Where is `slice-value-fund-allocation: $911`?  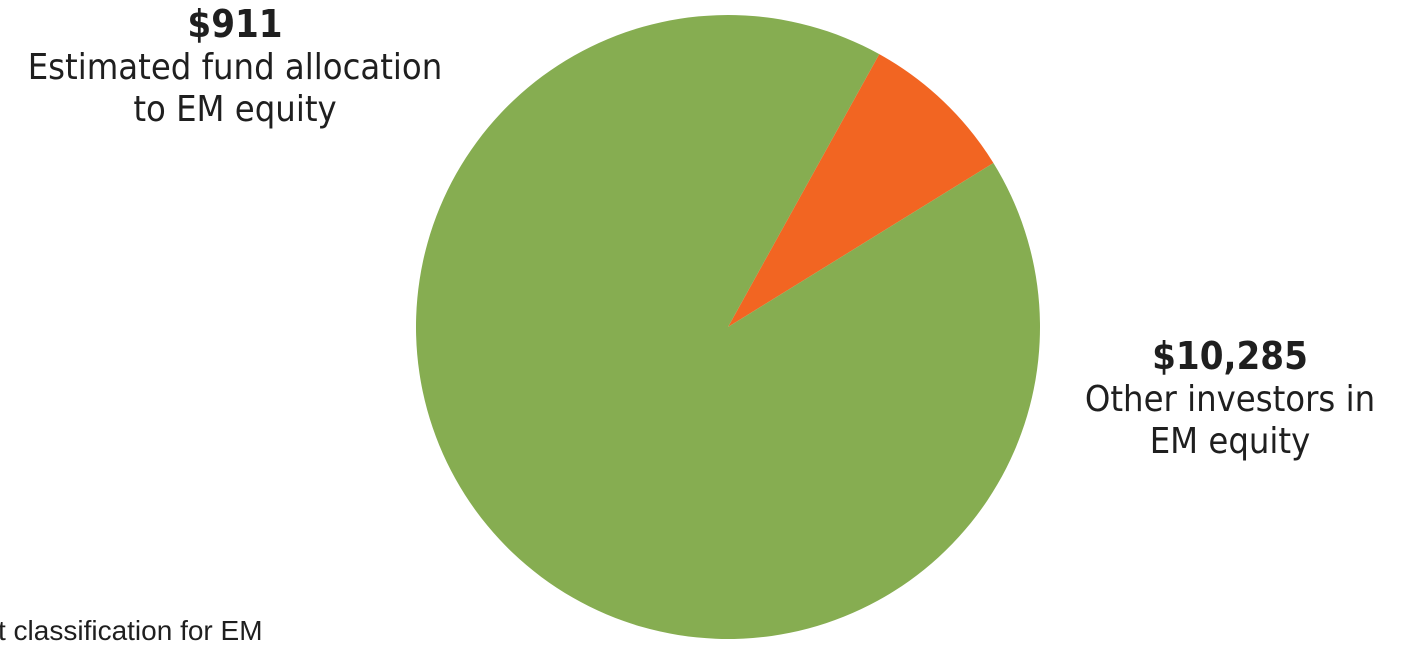
slice-value-fund-allocation: $911 is located at coordinates (235, 24).